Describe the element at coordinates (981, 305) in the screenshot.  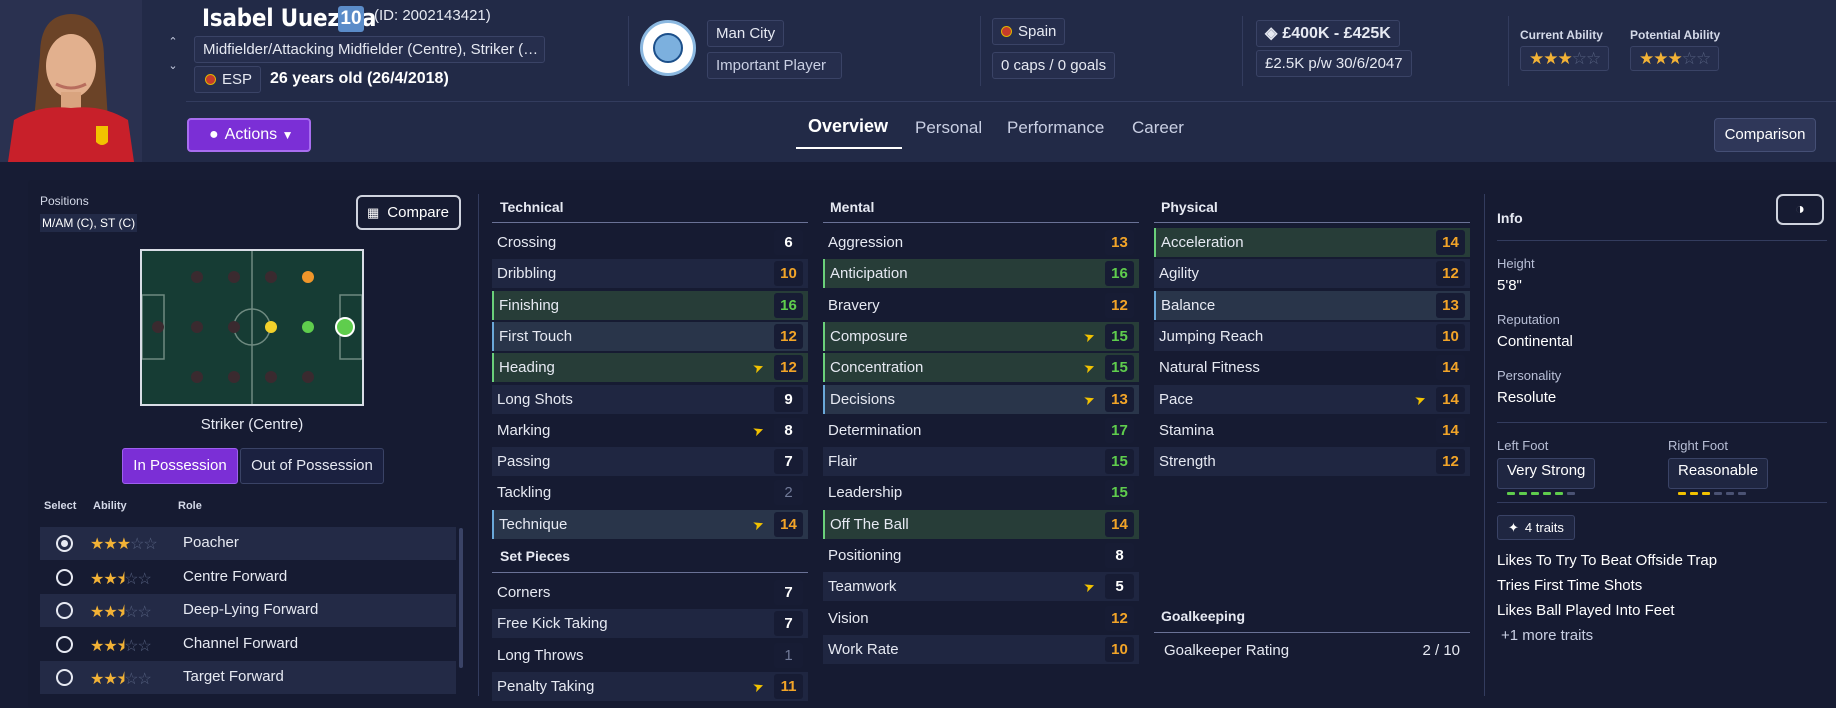
I see `attribute-row: Bravery 12` at that location.